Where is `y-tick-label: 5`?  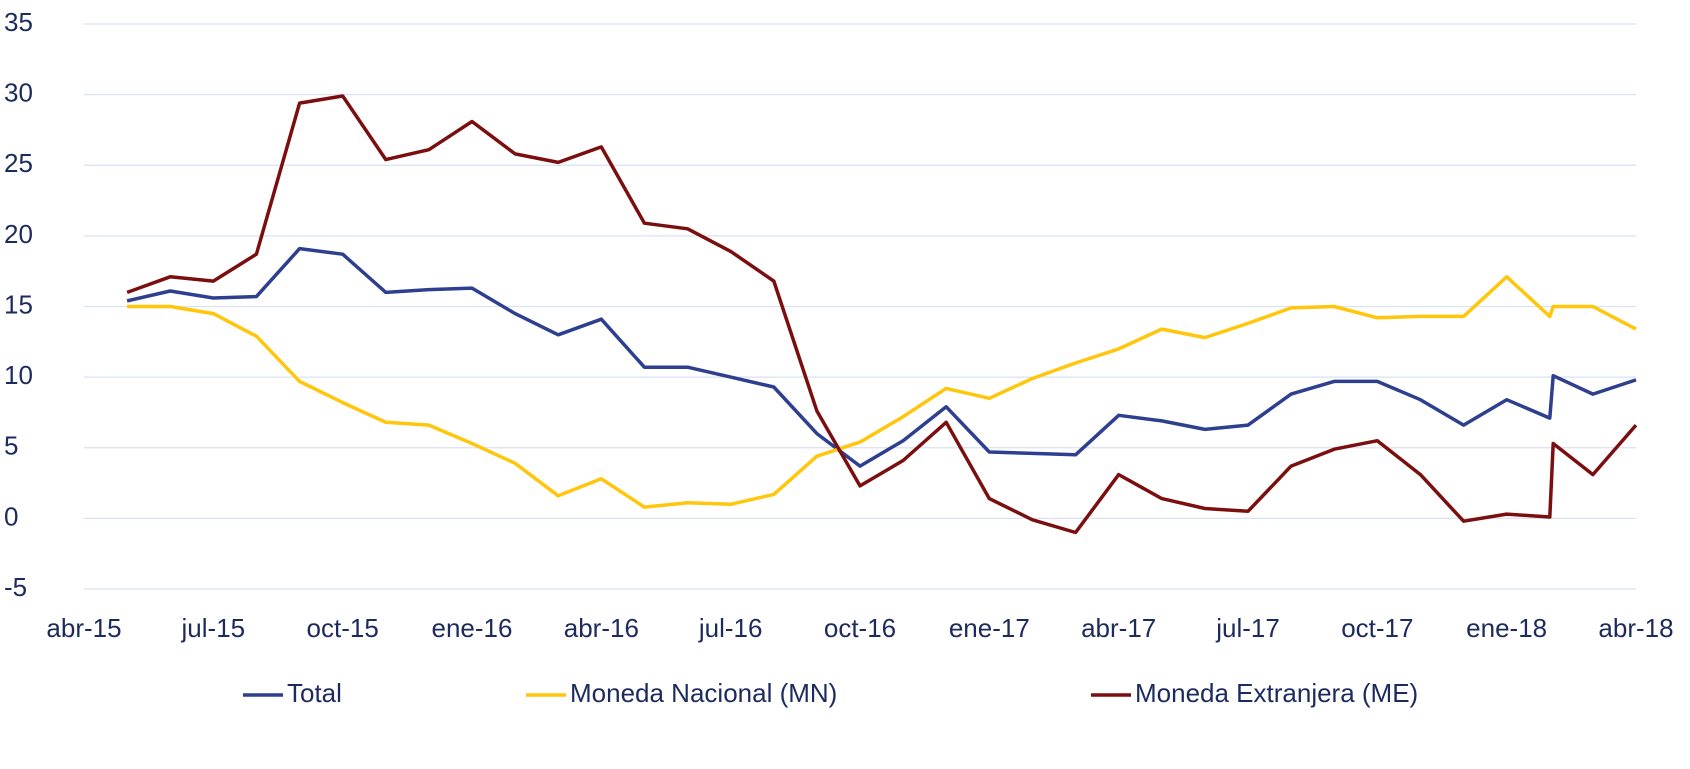
y-tick-label: 5 is located at coordinates (11, 446).